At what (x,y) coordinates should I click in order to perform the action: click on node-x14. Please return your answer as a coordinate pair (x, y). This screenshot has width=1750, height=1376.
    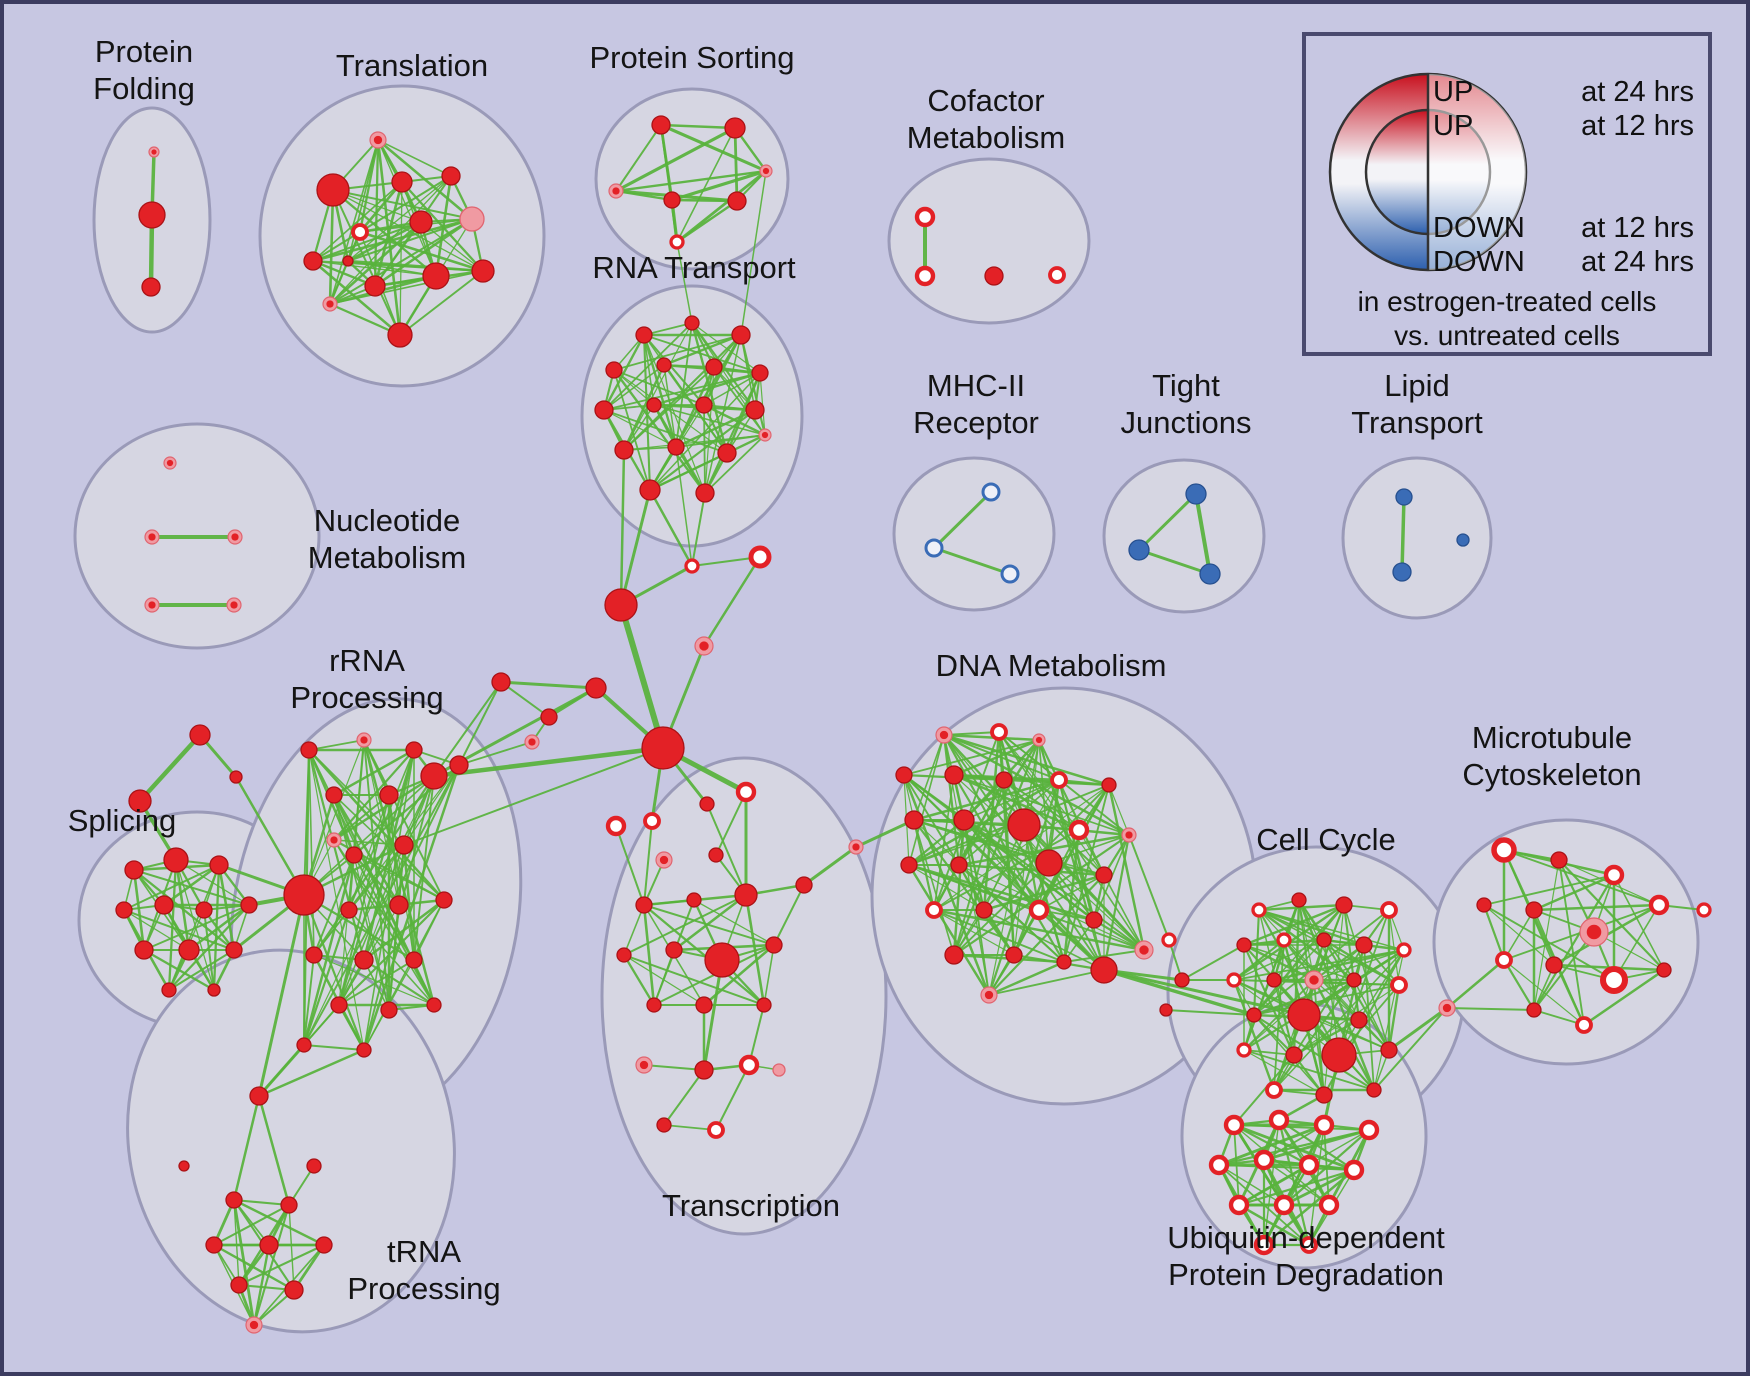
    Looking at the image, I should click on (704, 1005).